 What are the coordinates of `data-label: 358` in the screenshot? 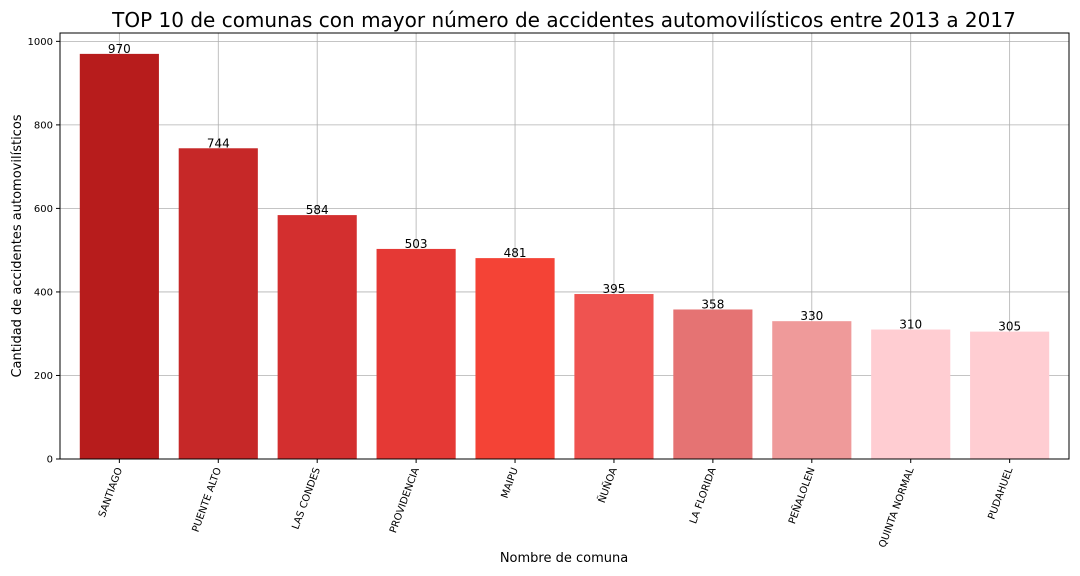 It's located at (712, 304).